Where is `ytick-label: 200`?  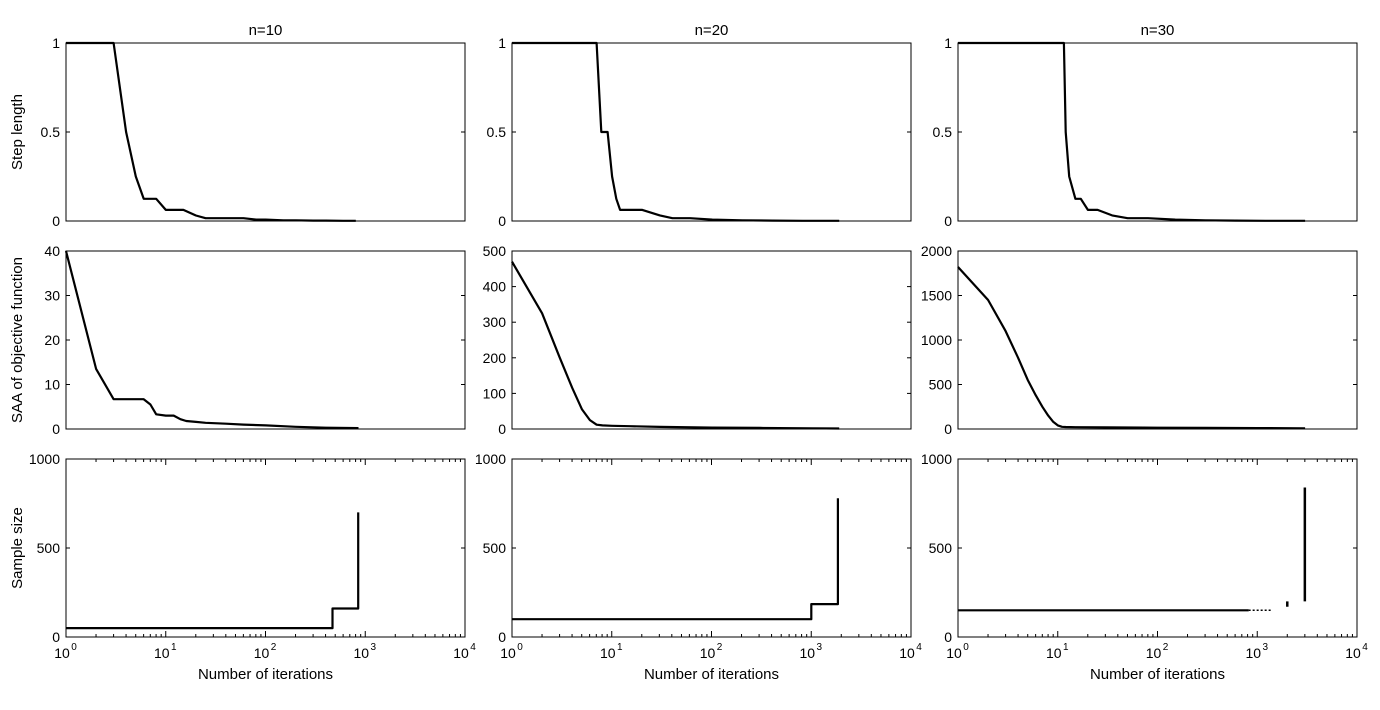 ytick-label: 200 is located at coordinates (495, 358).